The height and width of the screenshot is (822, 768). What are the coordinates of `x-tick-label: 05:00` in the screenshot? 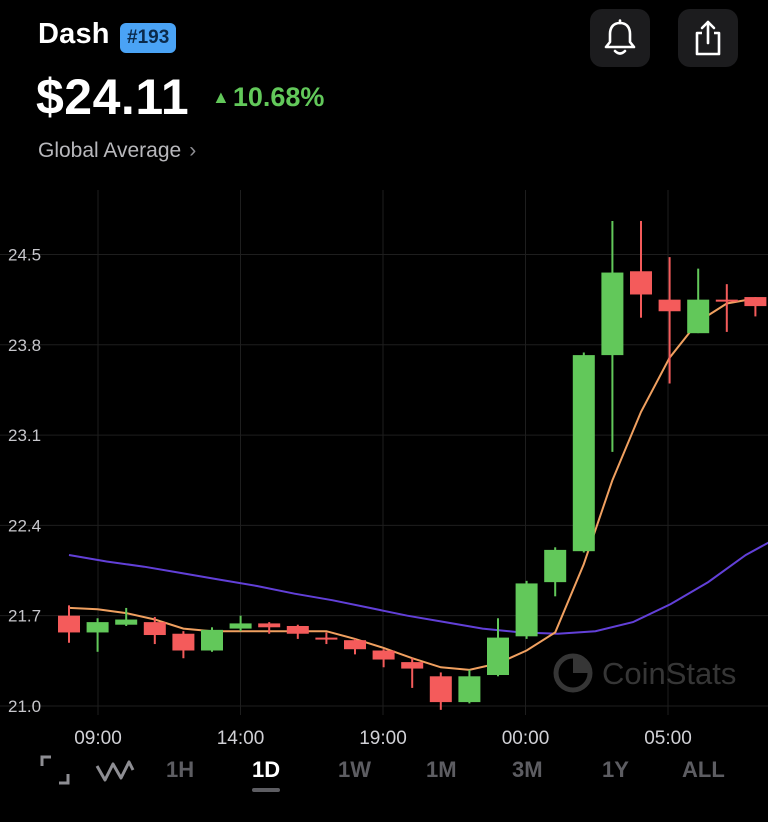 It's located at (668, 738).